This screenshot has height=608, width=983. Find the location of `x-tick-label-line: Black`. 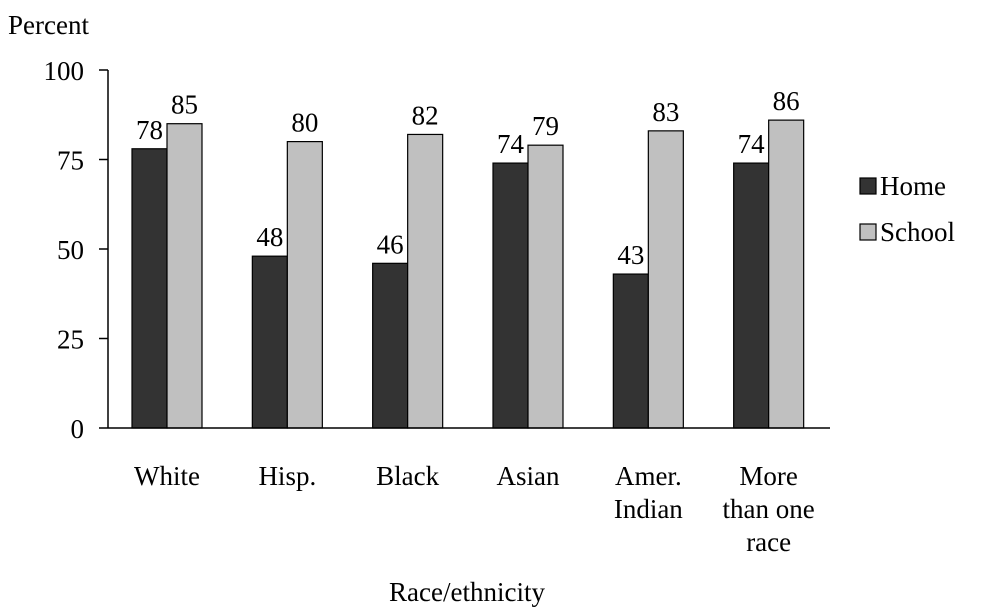

x-tick-label-line: Black is located at coordinates (407, 476).